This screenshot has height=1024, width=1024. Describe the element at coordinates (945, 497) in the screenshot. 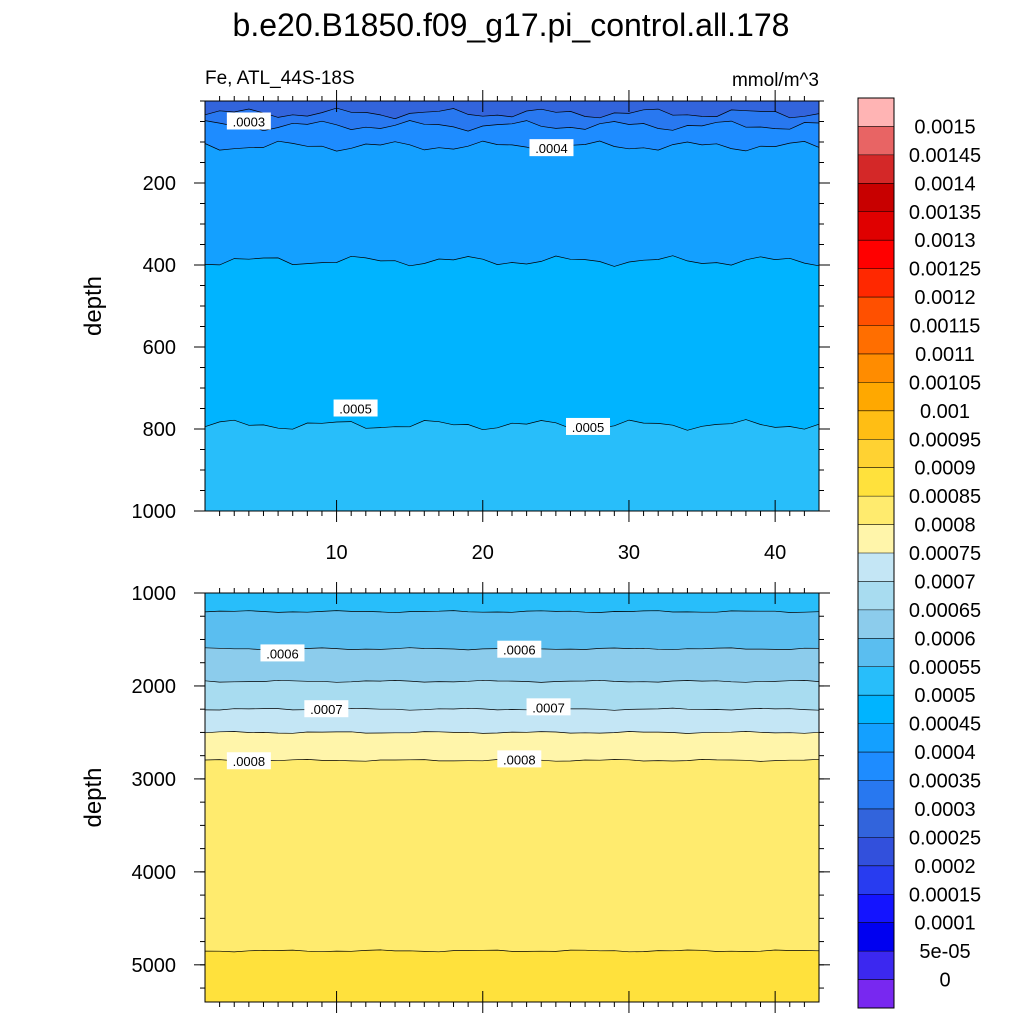

I see `colorbar-label: 0.00085` at that location.